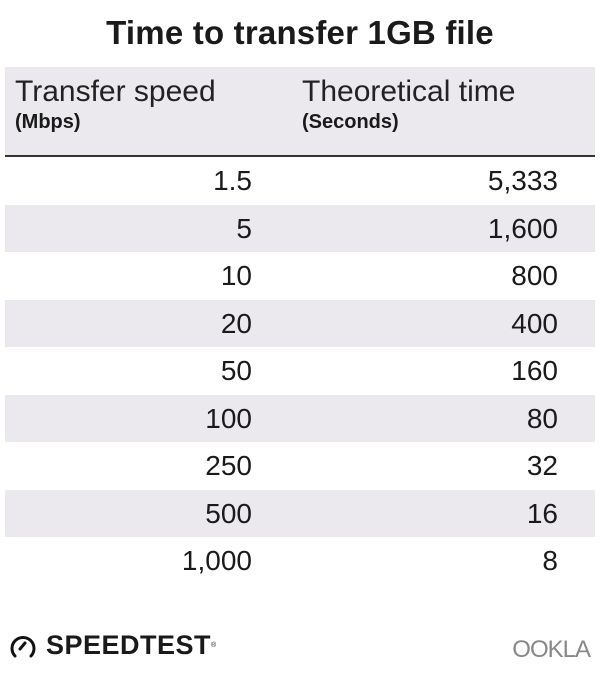  Describe the element at coordinates (129, 645) in the screenshot. I see `speedtest-wordmark: SPEEDTEST` at that location.